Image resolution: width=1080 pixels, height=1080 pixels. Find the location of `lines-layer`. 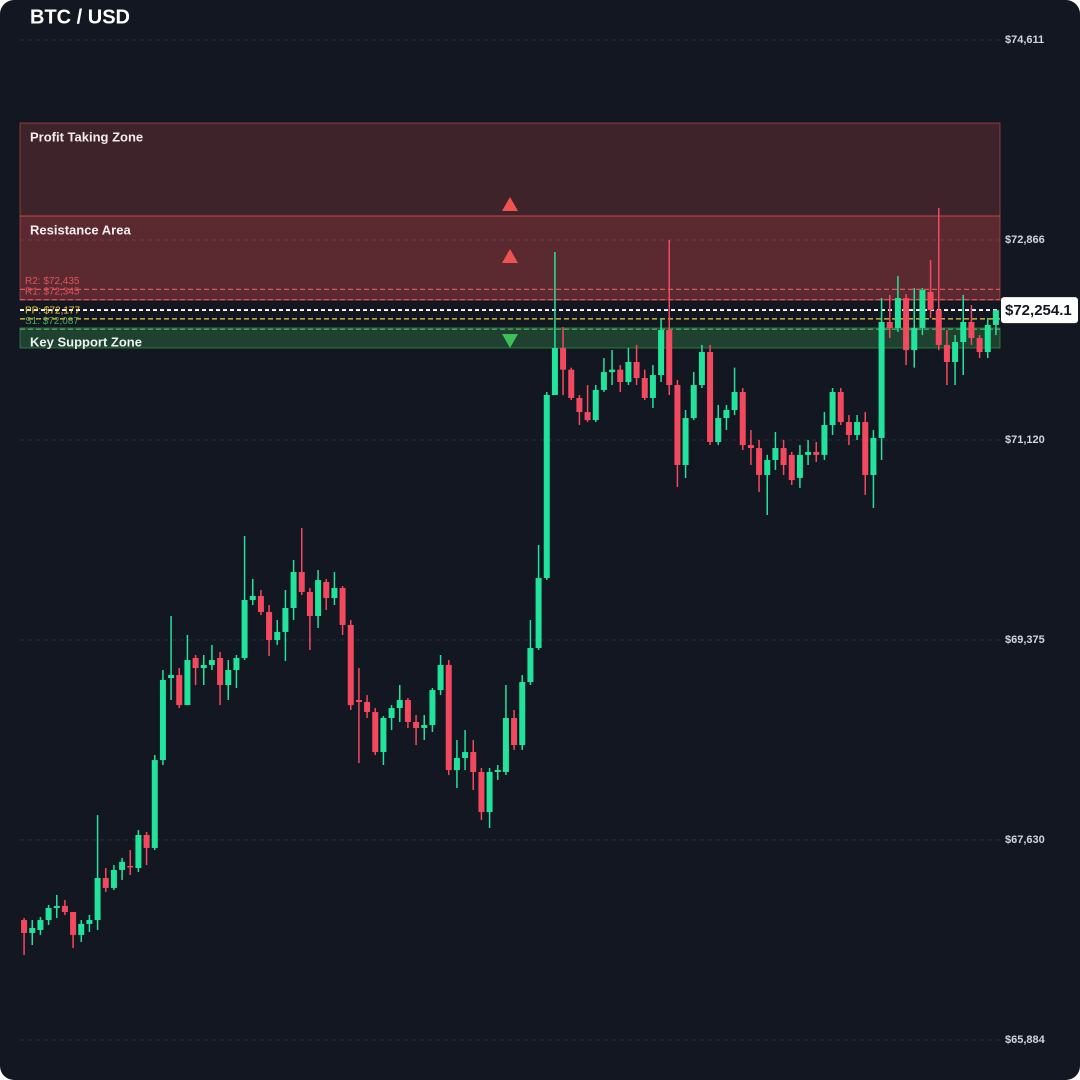

lines-layer is located at coordinates (510, 309).